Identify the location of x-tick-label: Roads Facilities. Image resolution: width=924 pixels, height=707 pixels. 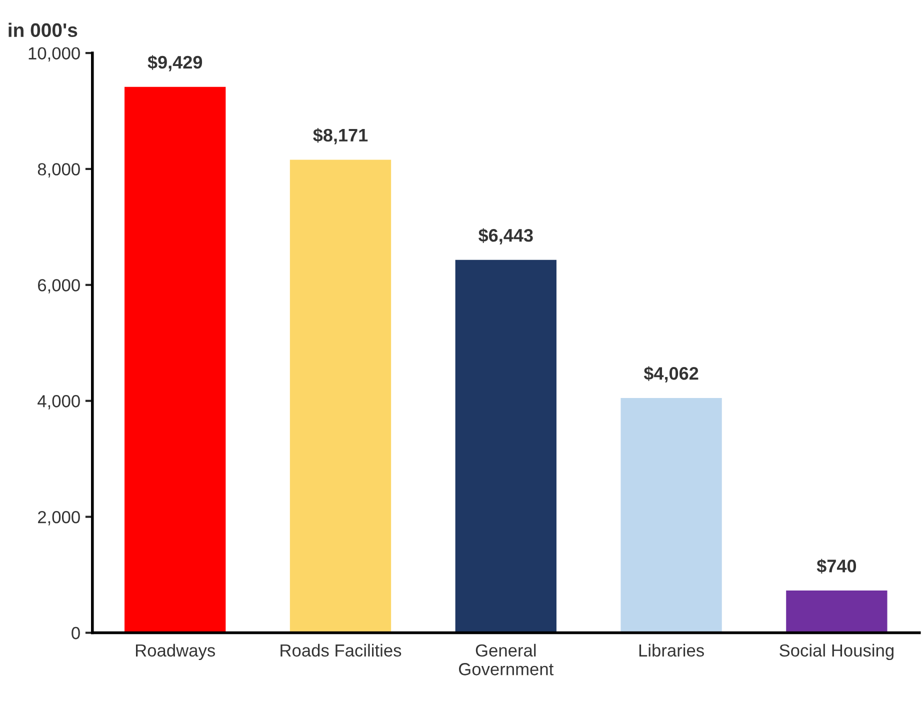
(341, 650).